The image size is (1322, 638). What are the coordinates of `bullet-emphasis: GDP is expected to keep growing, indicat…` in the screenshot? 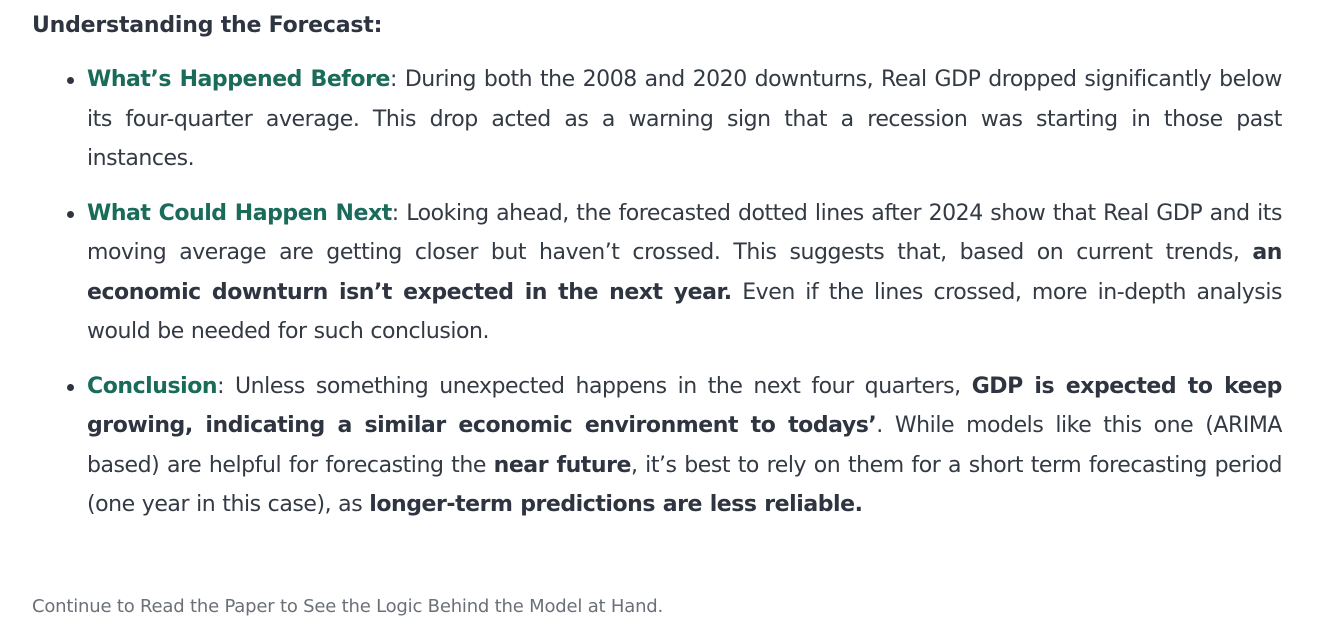 It's located at (684, 406).